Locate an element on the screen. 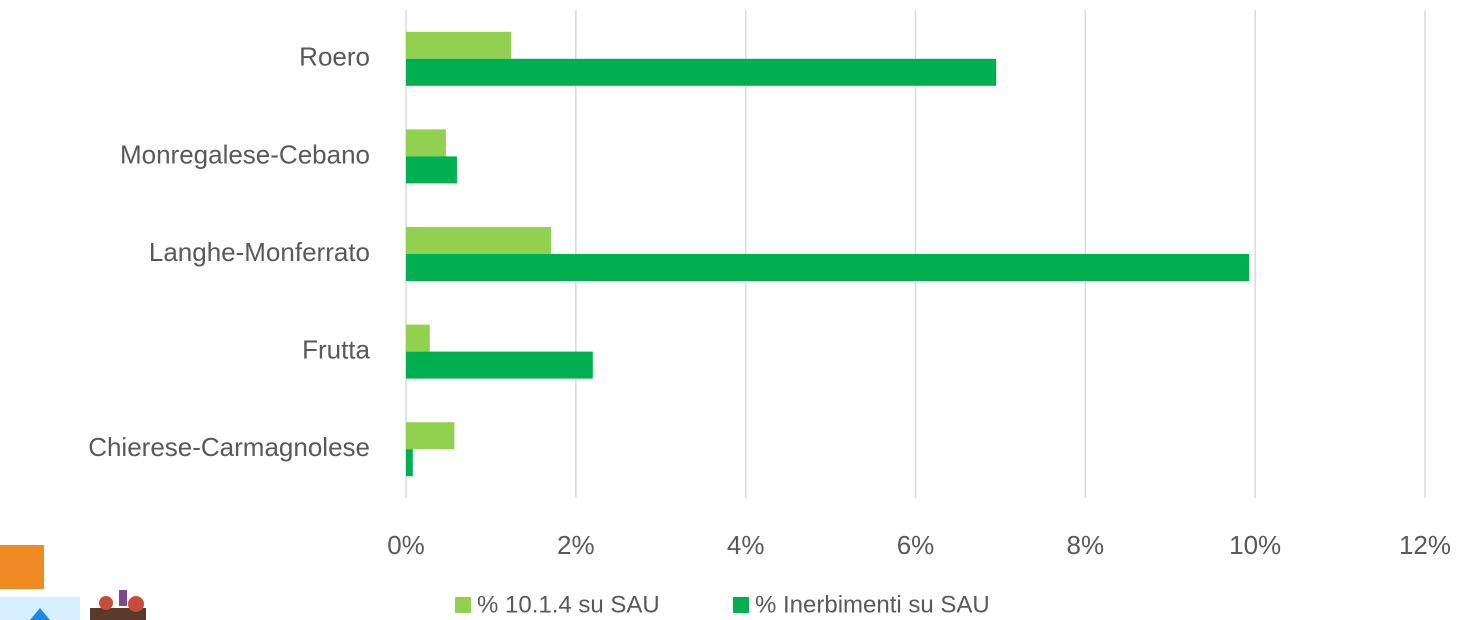 Image resolution: width=1461 pixels, height=620 pixels. y-tick-label: Frutta is located at coordinates (336, 349).